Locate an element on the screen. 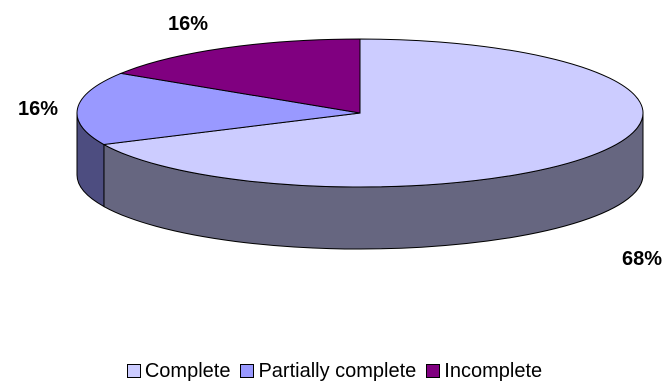 The height and width of the screenshot is (389, 669). legend-item-partially-complete: Partially complete is located at coordinates (328, 371).